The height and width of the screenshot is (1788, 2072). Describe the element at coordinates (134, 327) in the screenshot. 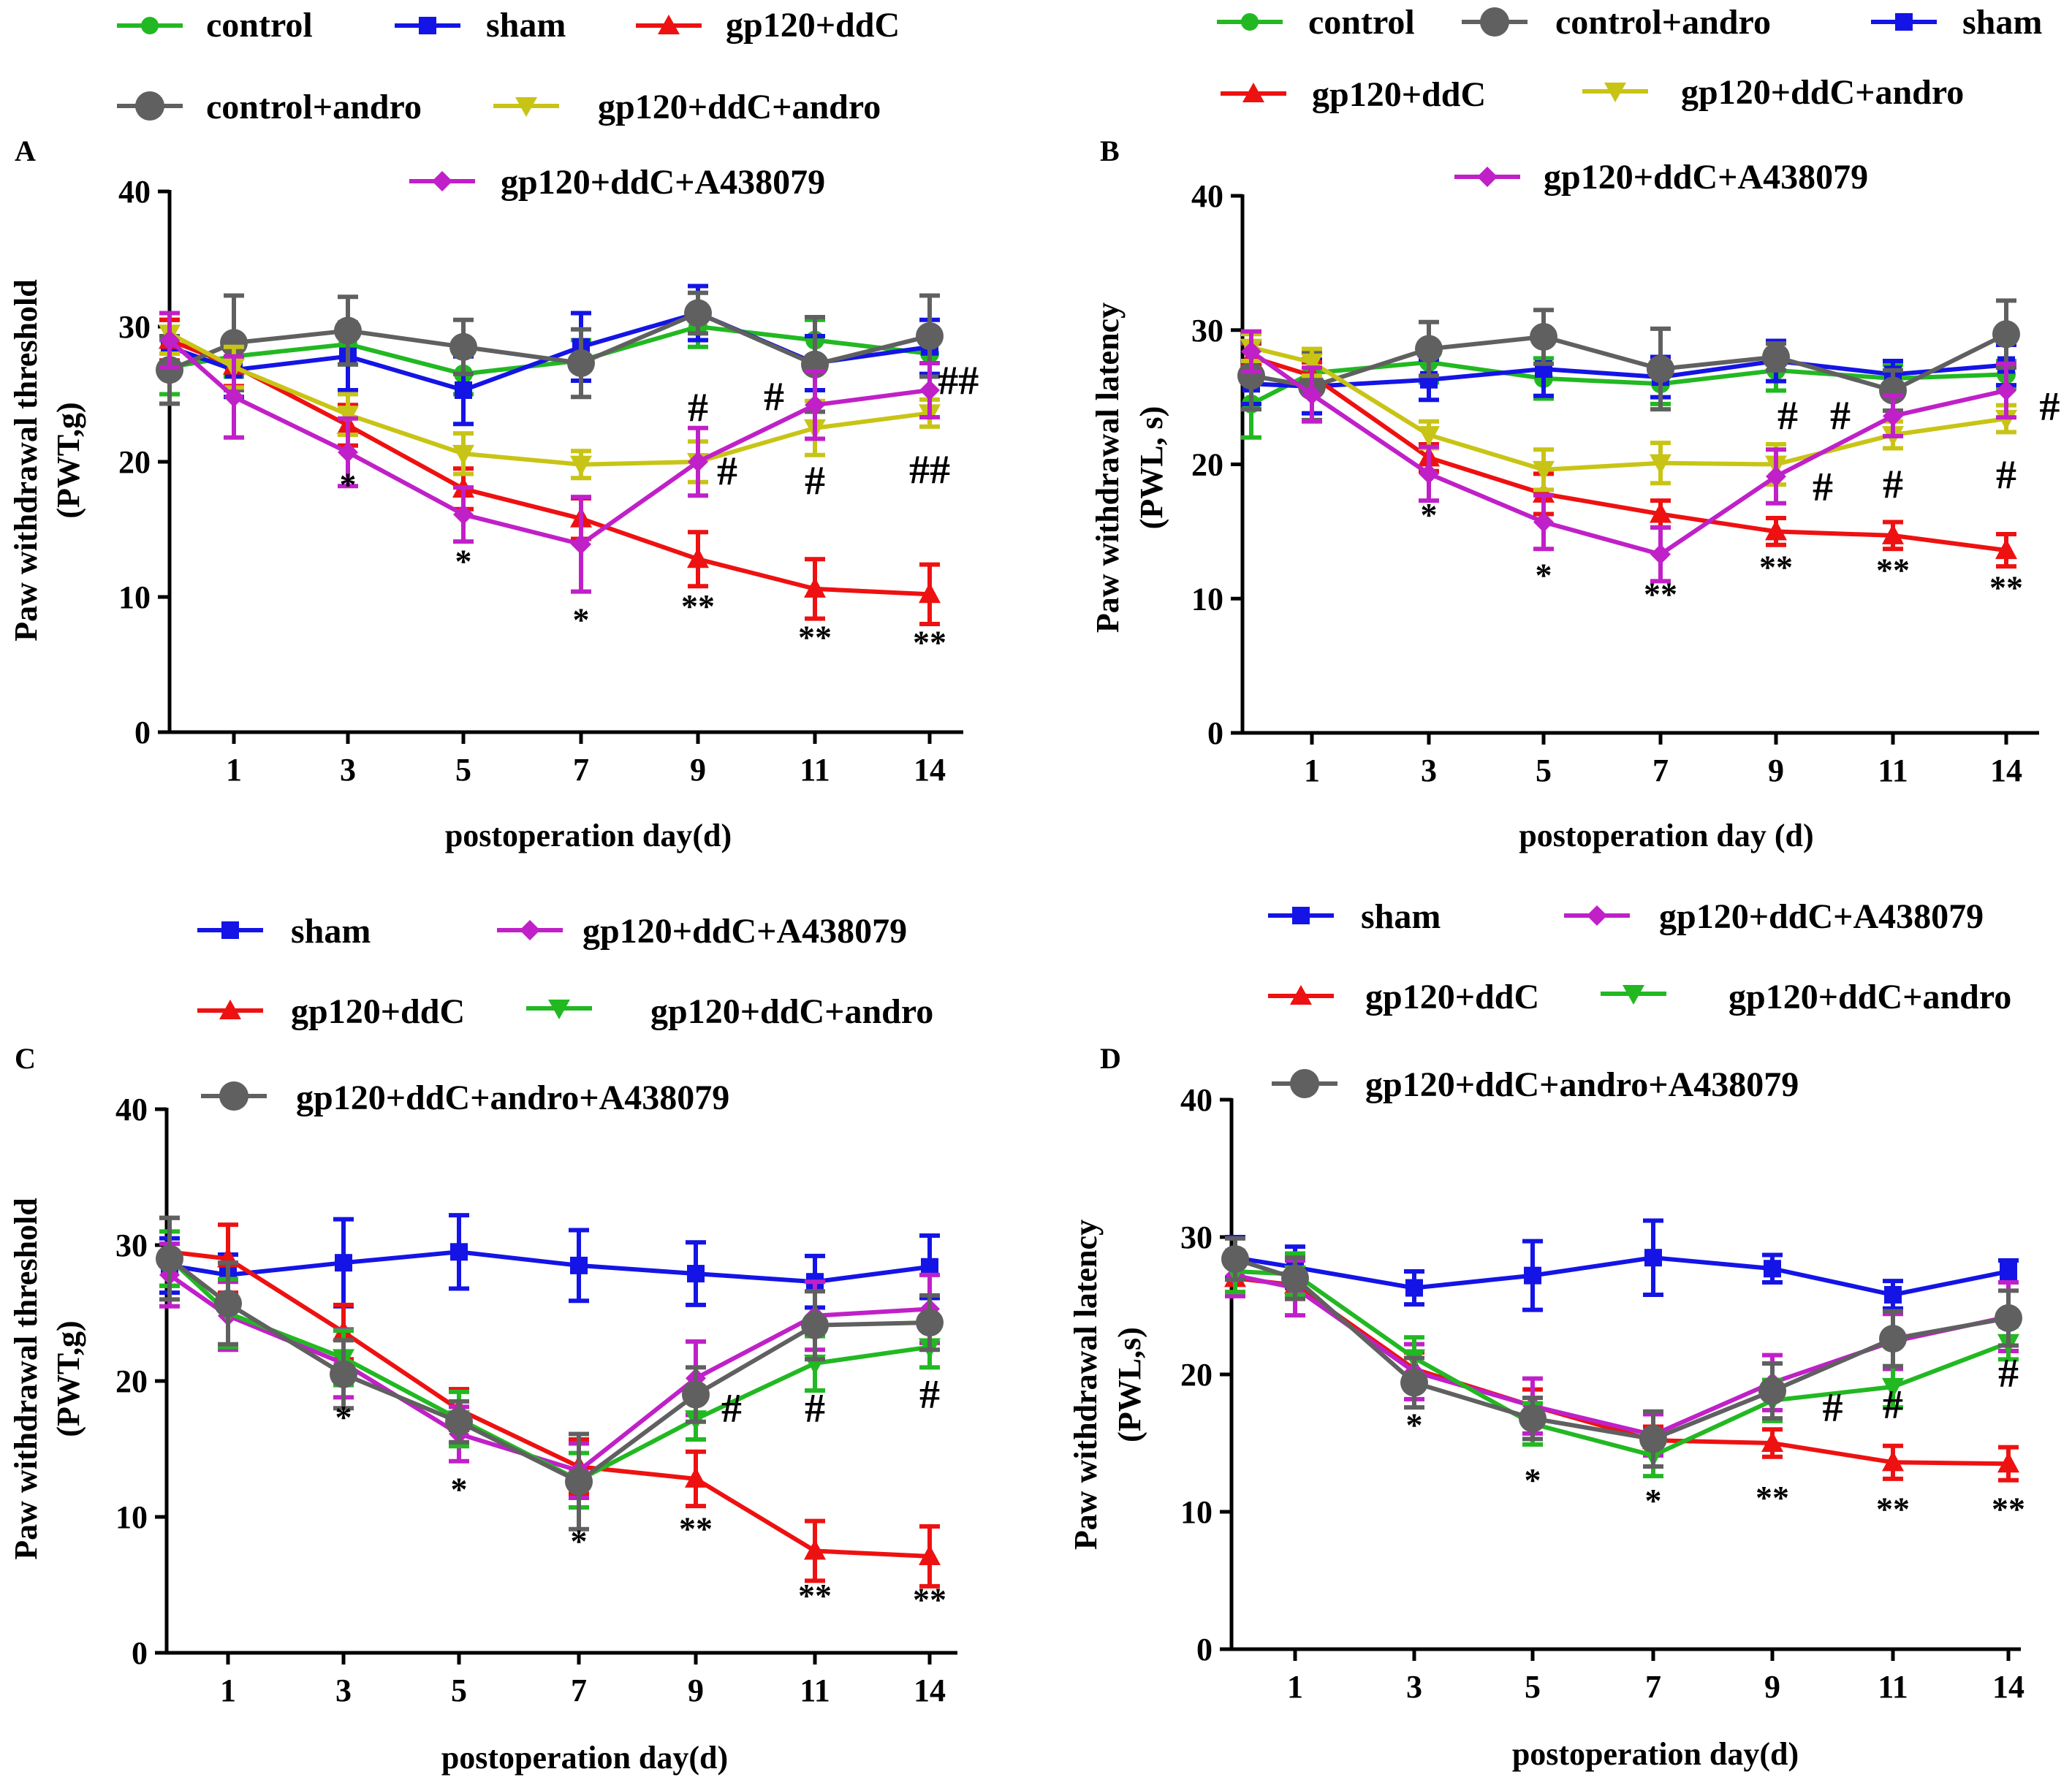

I see `y-tick-label: 30` at that location.